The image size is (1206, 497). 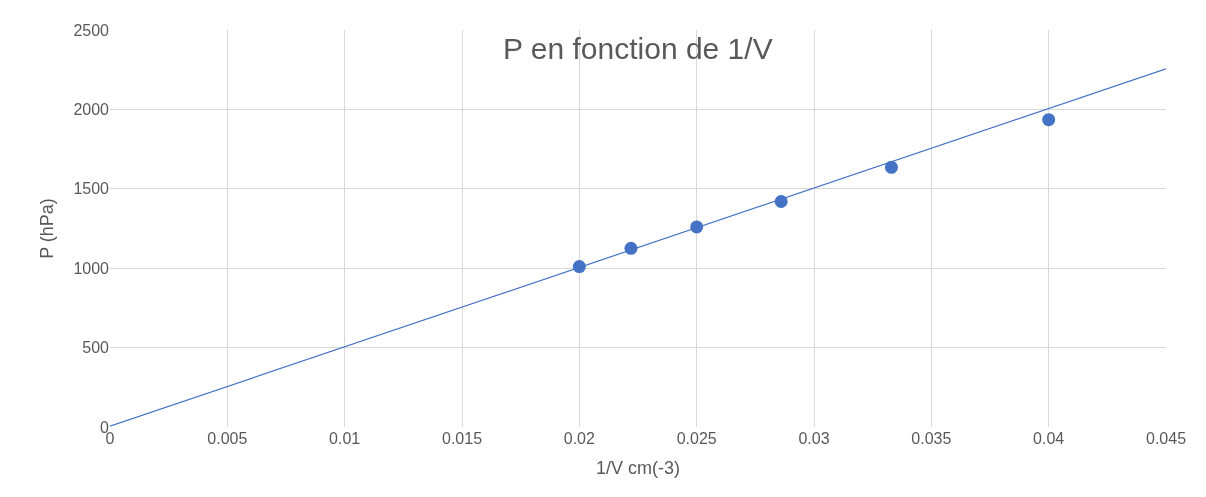 What do you see at coordinates (579, 438) in the screenshot?
I see `x-tick-label: 0.02` at bounding box center [579, 438].